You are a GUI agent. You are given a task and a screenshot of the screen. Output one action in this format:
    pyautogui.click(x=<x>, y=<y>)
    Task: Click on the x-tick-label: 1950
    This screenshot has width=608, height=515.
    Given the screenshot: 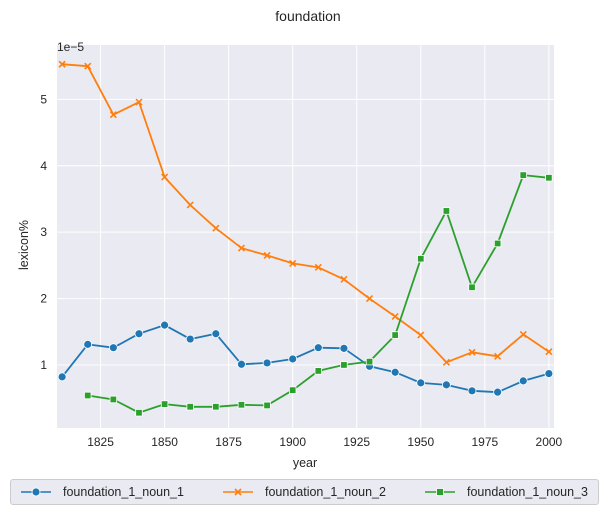 What is the action you would take?
    pyautogui.click(x=420, y=442)
    